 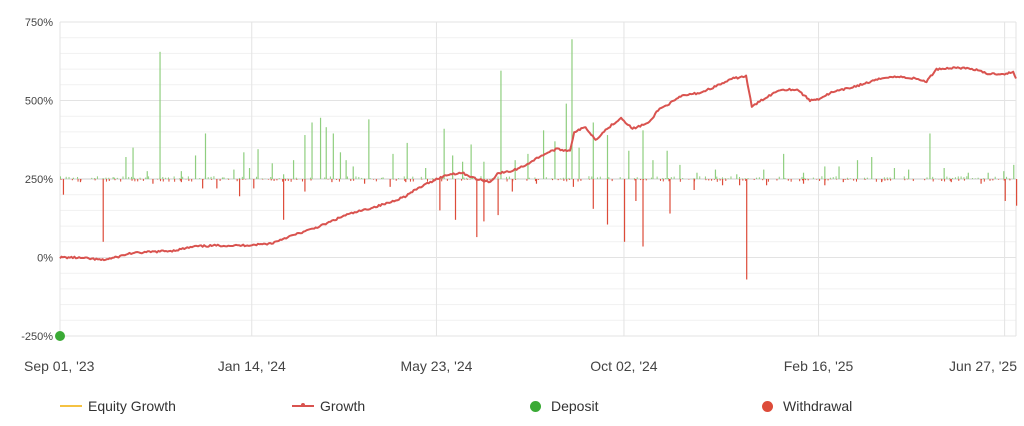 What do you see at coordinates (564, 406) in the screenshot?
I see `legend-item-deposit: Deposit` at bounding box center [564, 406].